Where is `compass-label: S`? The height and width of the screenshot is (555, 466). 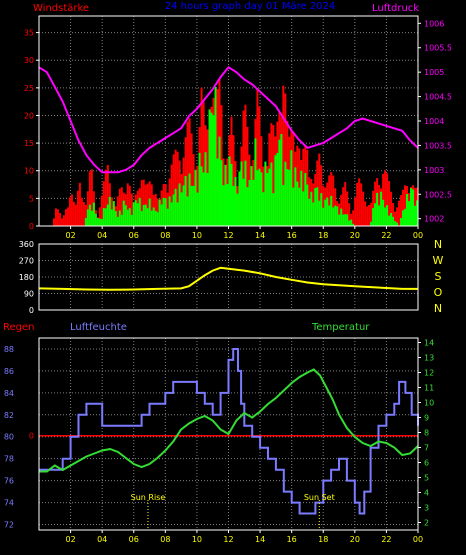 compass-label: S is located at coordinates (438, 276).